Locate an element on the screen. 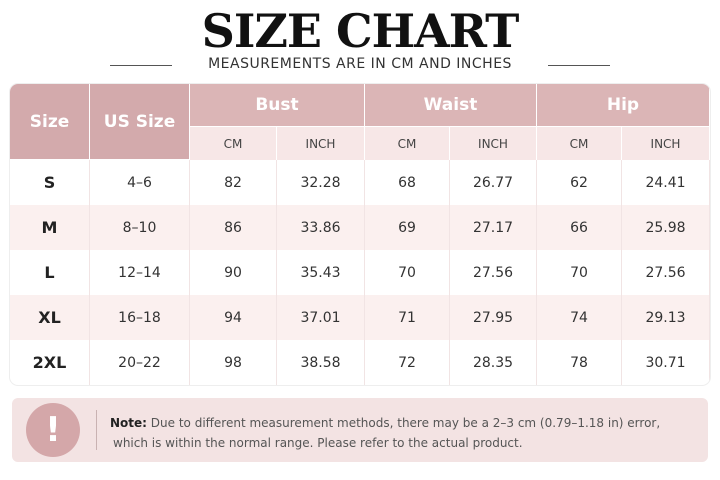  table-cell: 30.71 is located at coordinates (666, 362).